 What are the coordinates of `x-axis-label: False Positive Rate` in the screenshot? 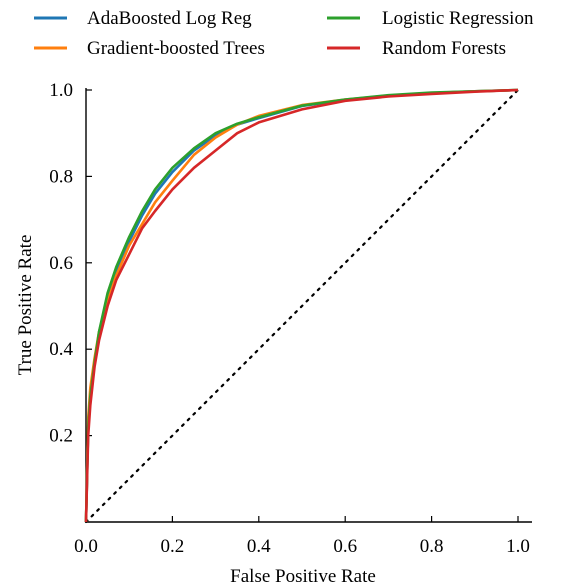 It's located at (303, 576).